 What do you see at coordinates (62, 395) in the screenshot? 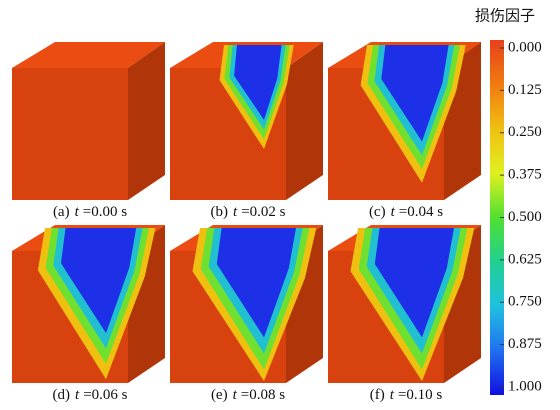
I see `caption-label: (d)` at bounding box center [62, 395].